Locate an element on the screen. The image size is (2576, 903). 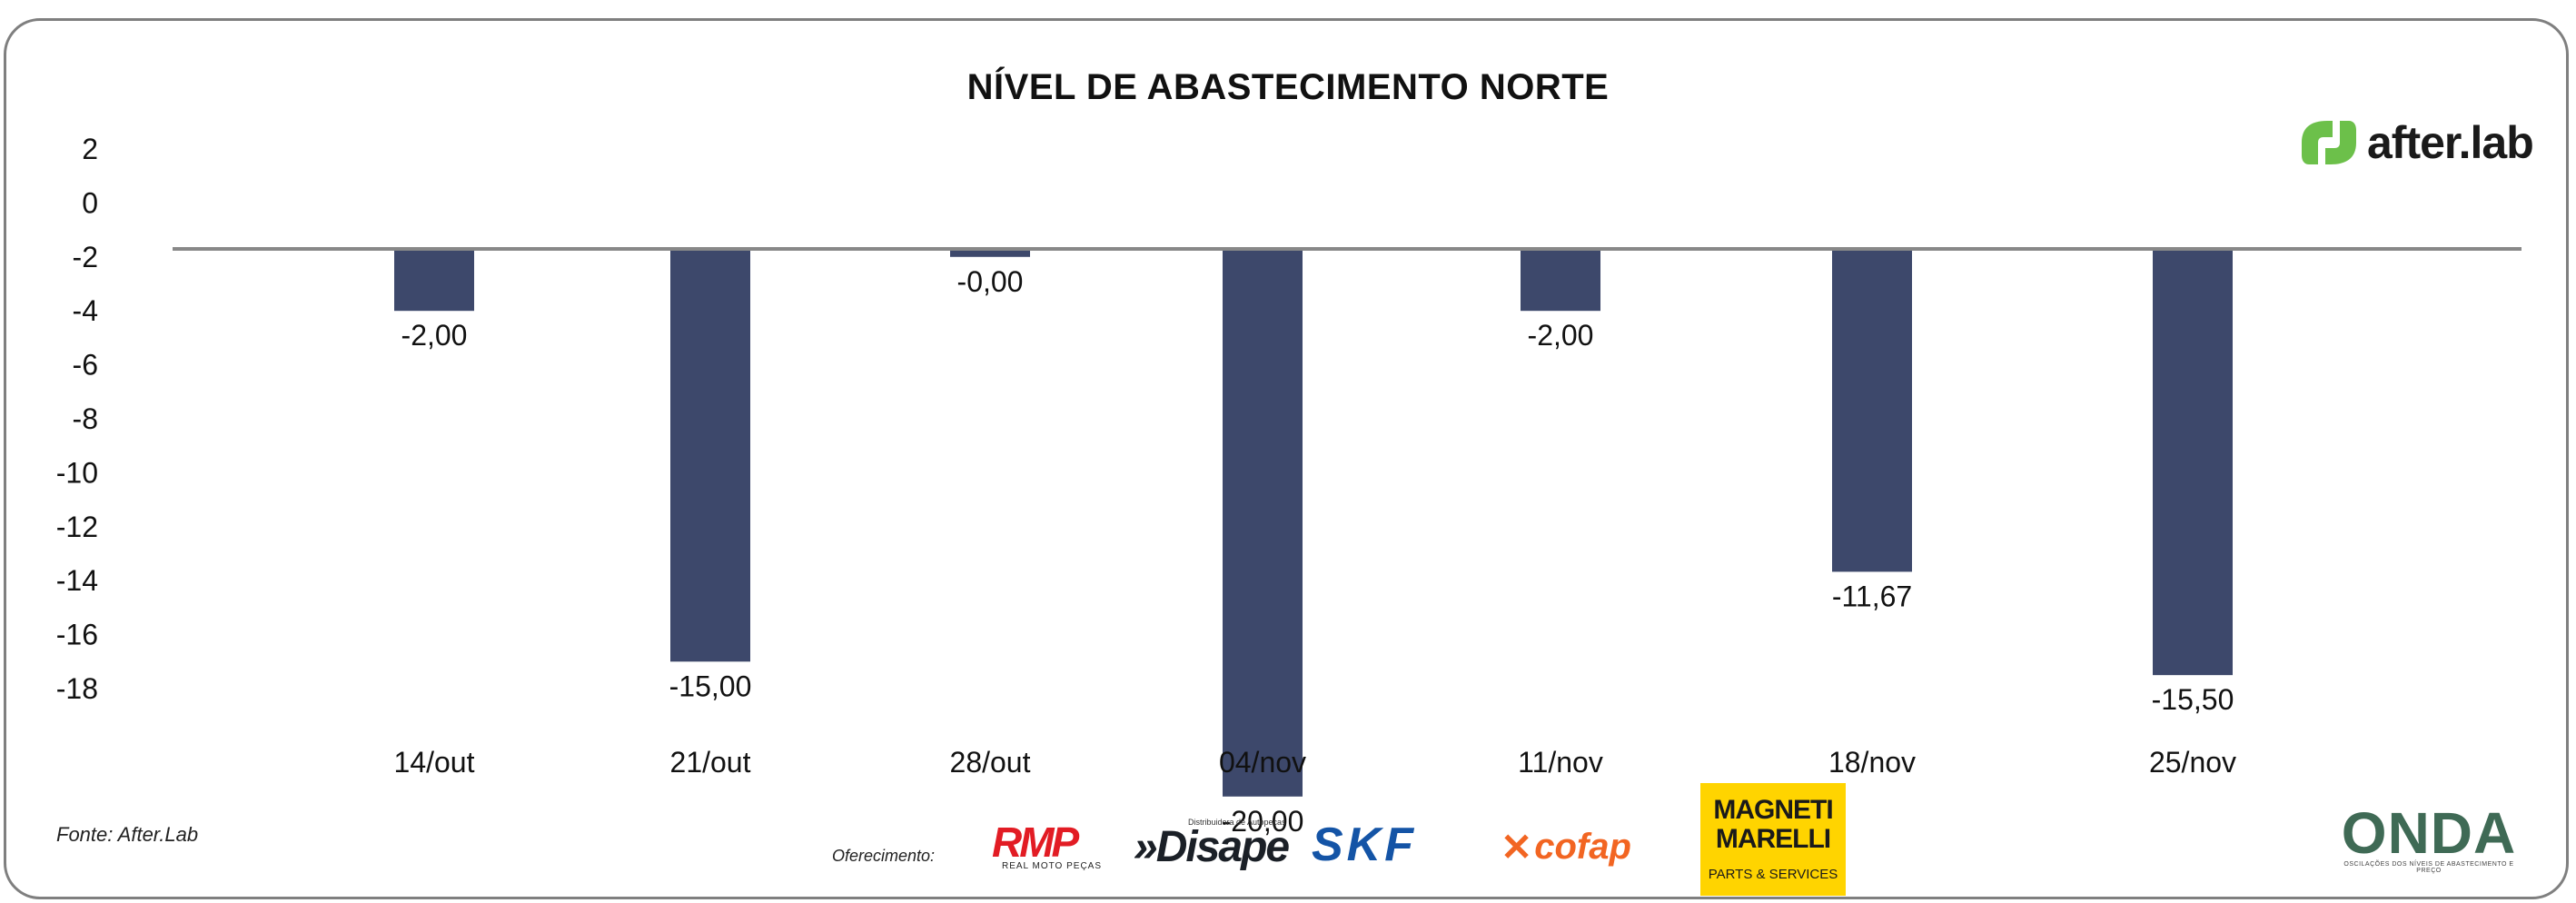
x-tick-label: 11/nov is located at coordinates (1560, 762).